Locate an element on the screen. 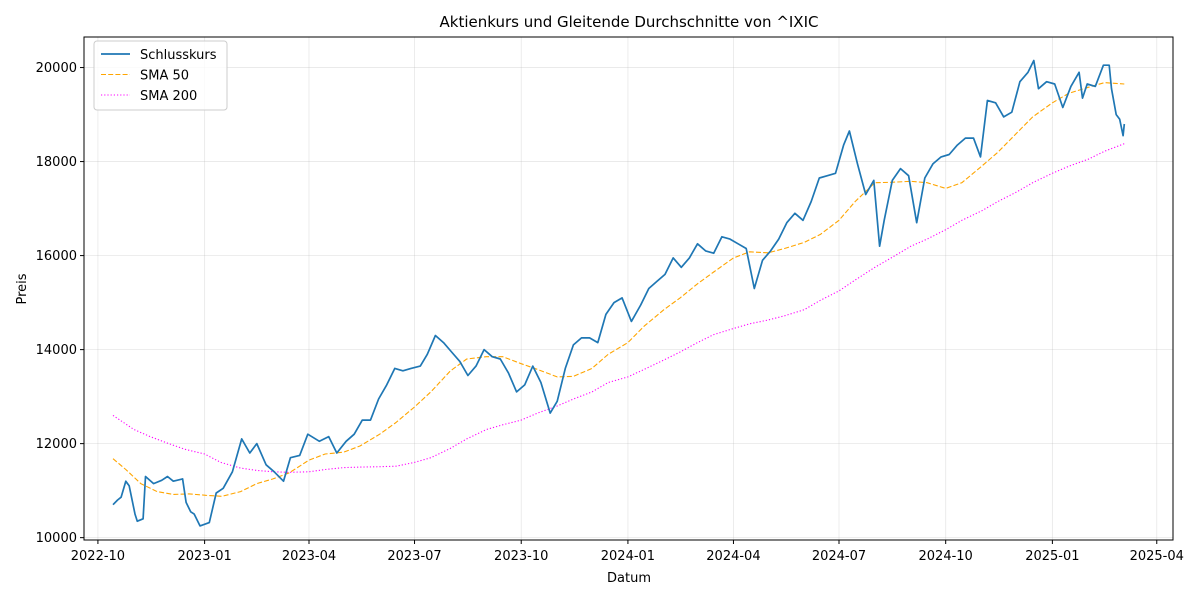  x-tick-label: 2024-01 is located at coordinates (628, 556).